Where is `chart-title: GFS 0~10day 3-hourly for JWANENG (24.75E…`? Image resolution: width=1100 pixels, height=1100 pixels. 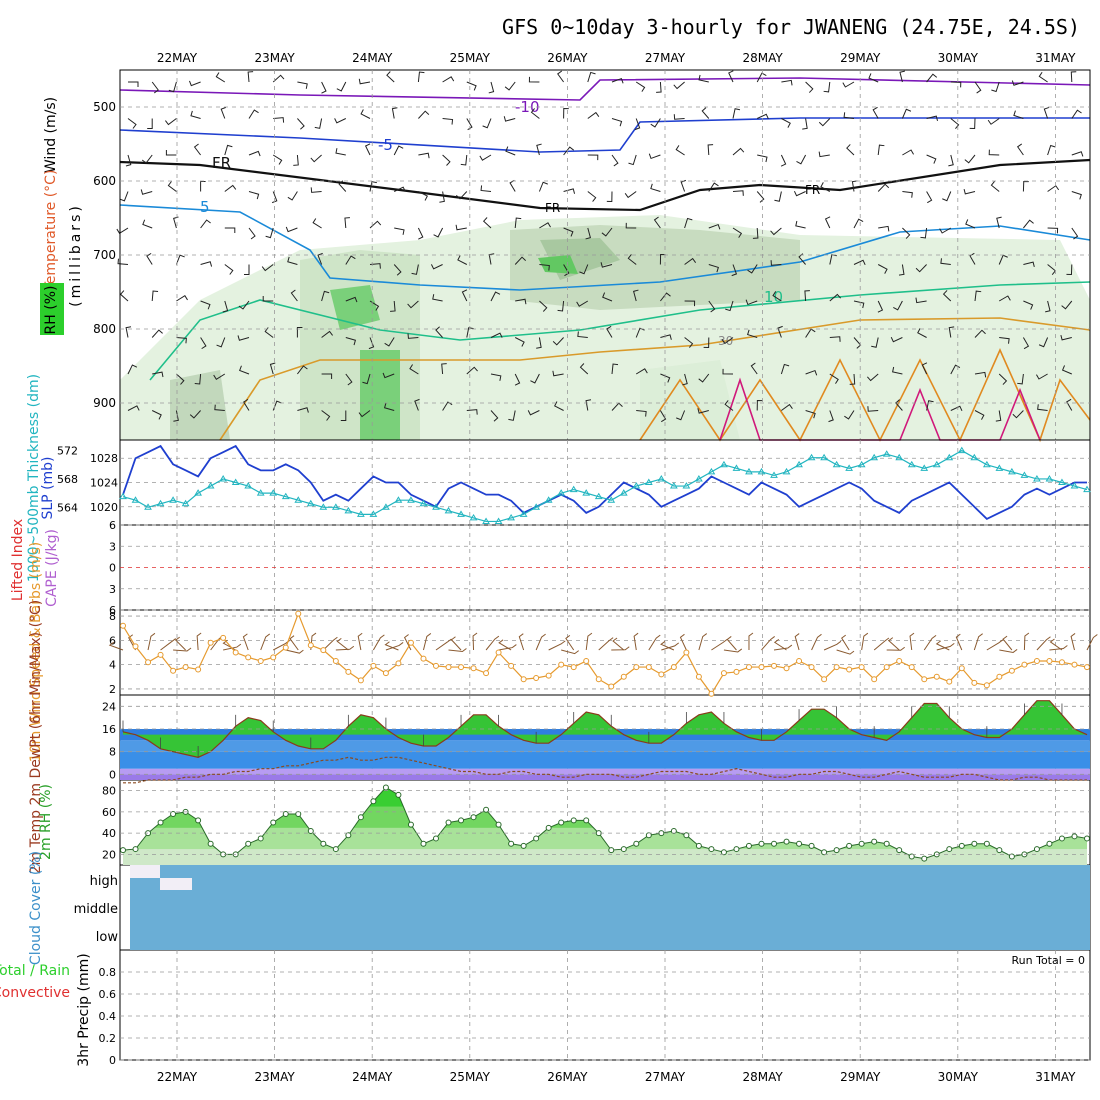
chart-title: GFS 0~10day 3-hourly for JWANENG (24.75E… is located at coordinates (791, 27).